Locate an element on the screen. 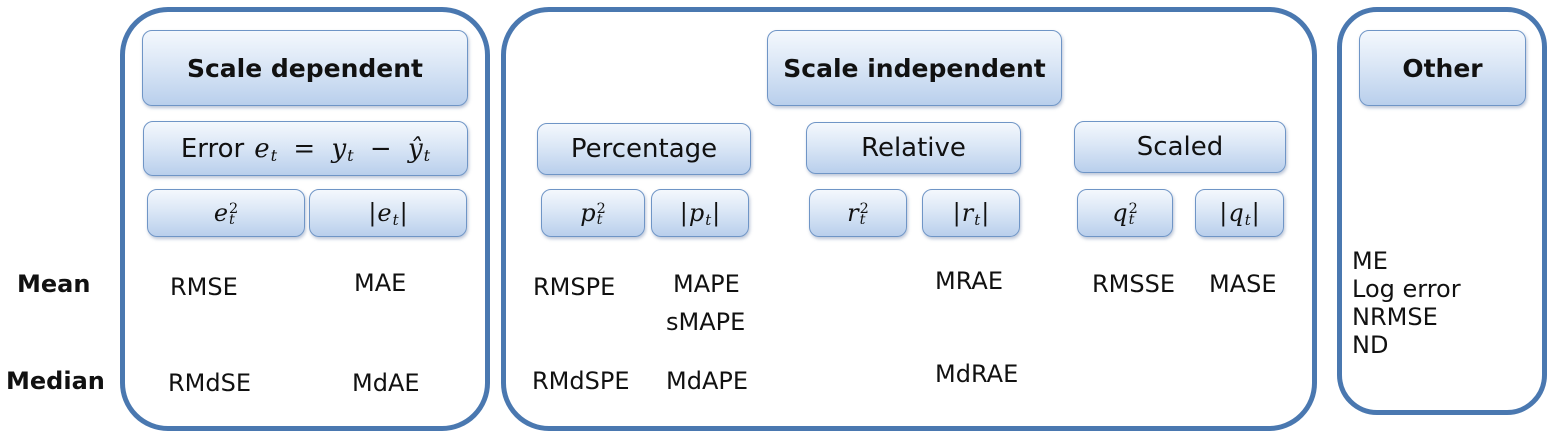 This screenshot has height=437, width=1553. group-percentage: Percentage is located at coordinates (644, 149).